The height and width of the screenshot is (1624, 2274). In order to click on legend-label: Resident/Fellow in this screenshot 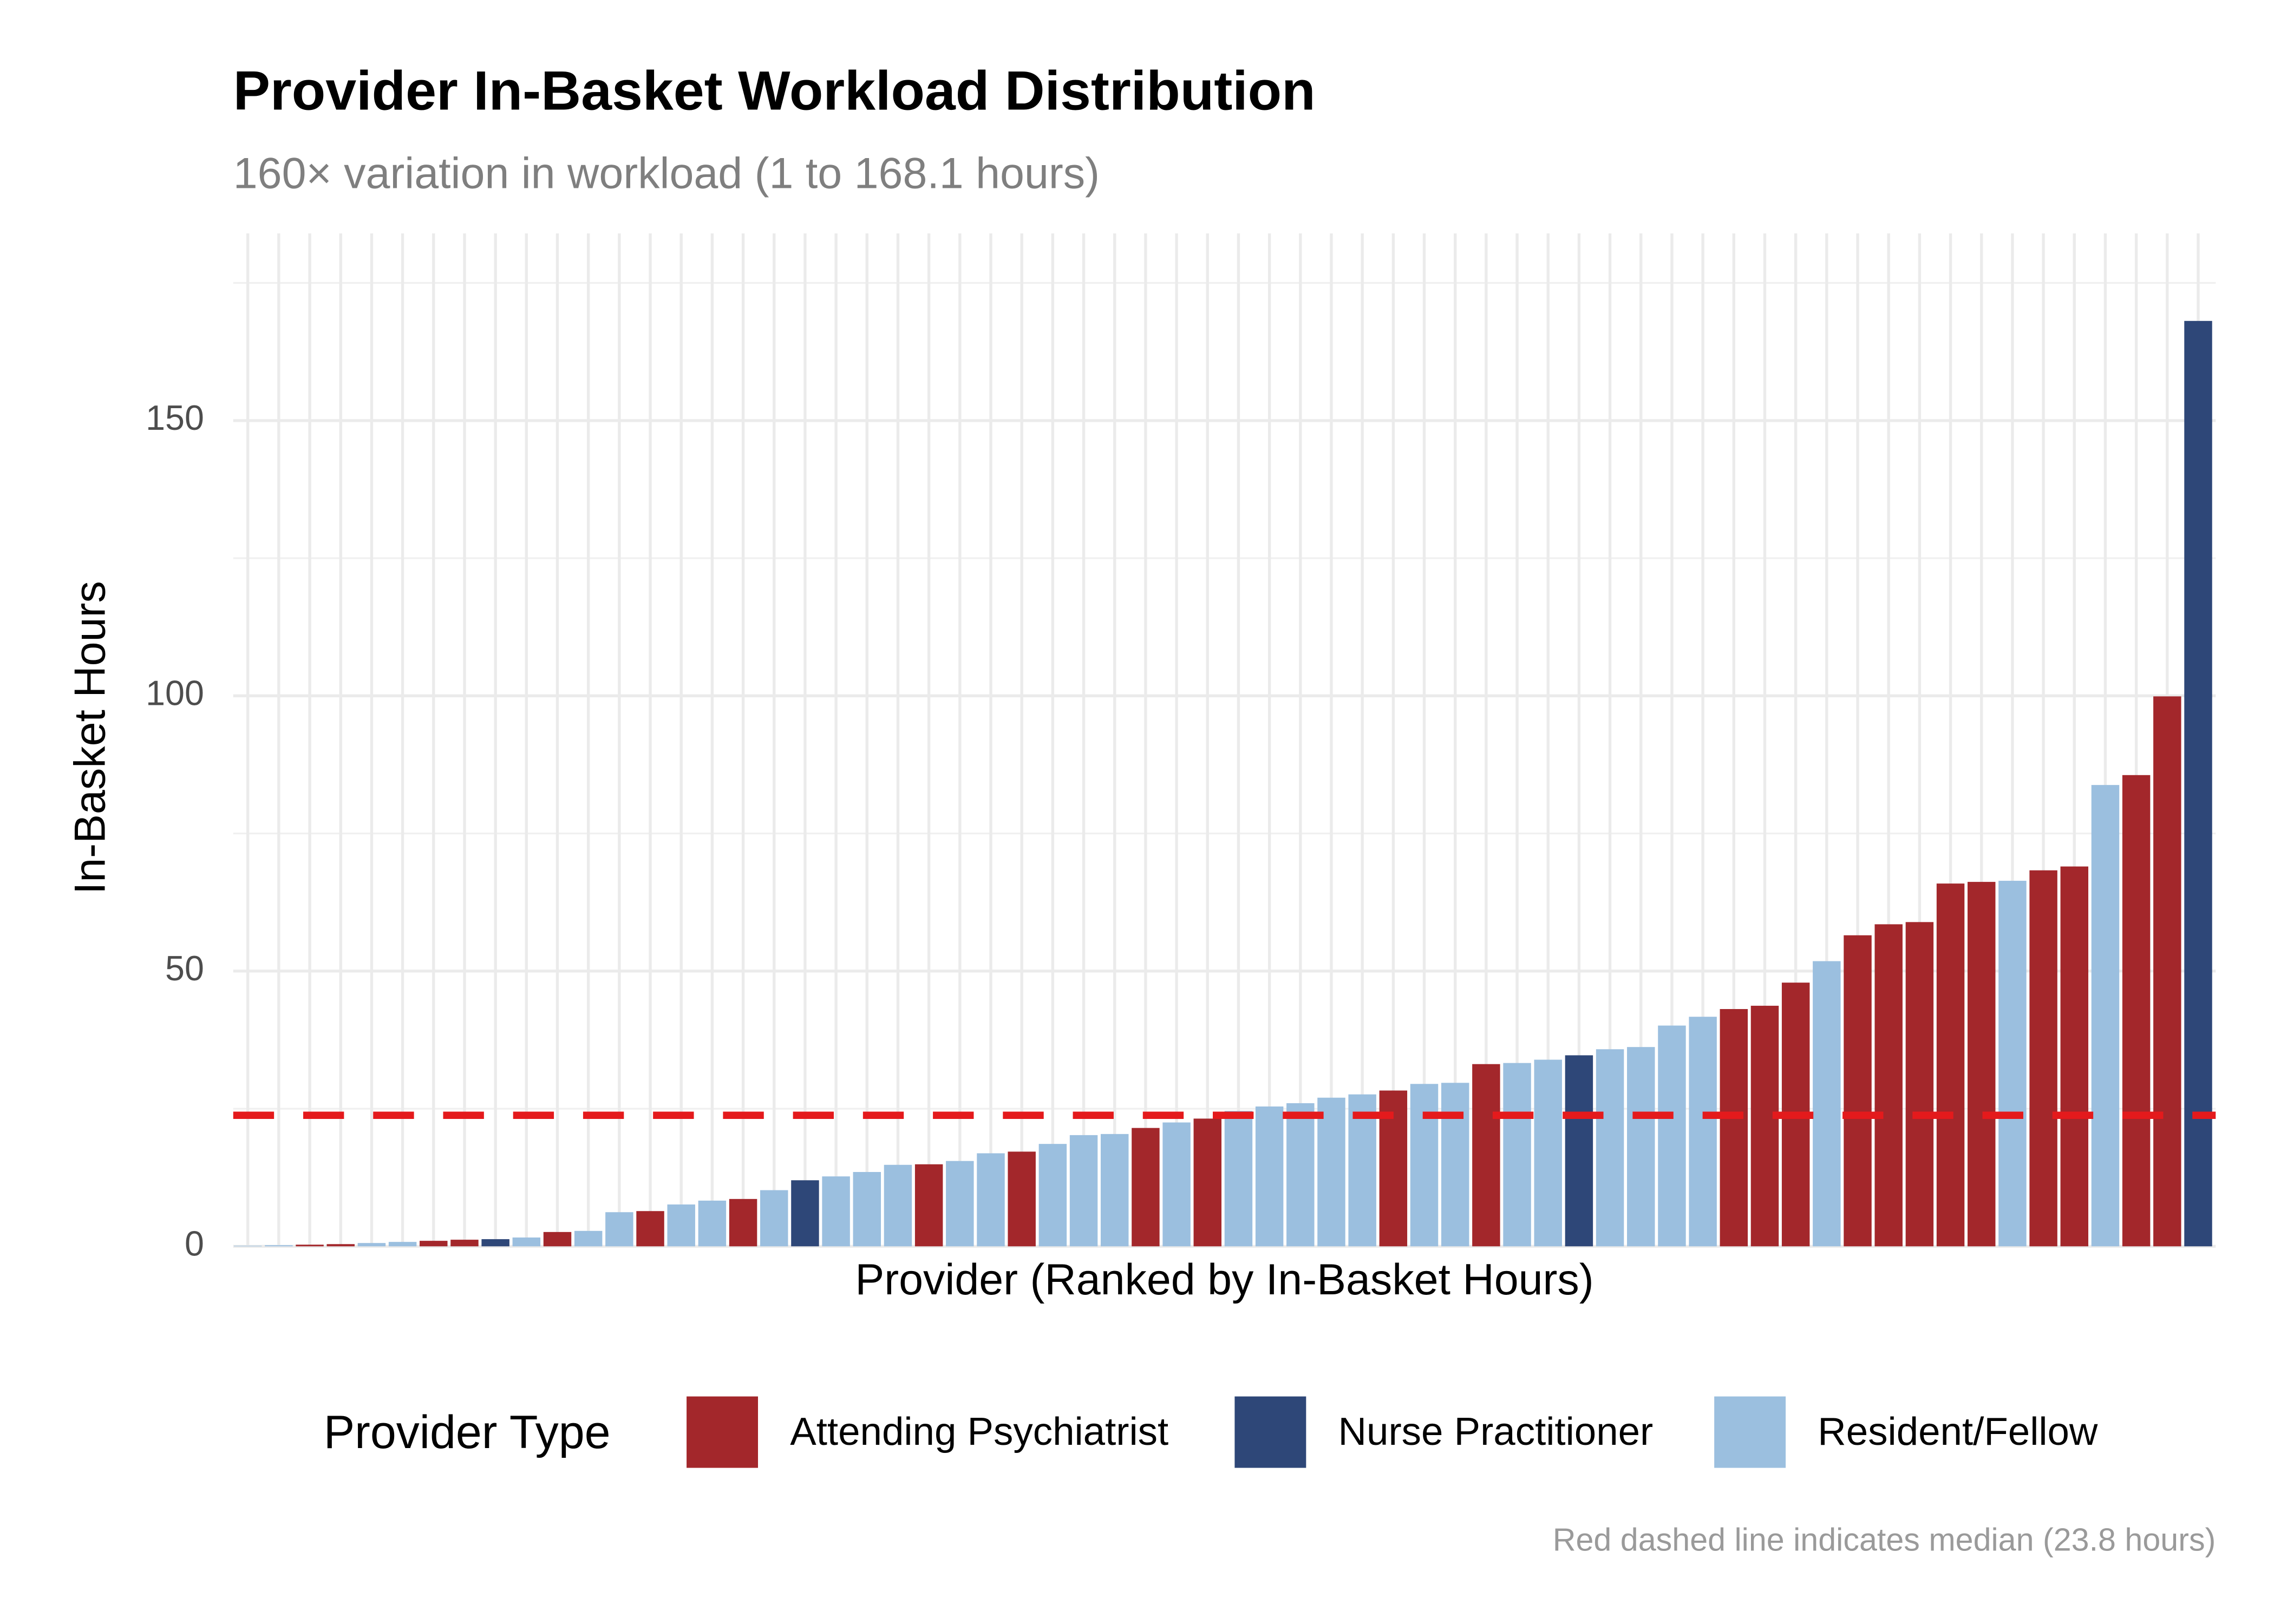, I will do `click(1958, 1431)`.